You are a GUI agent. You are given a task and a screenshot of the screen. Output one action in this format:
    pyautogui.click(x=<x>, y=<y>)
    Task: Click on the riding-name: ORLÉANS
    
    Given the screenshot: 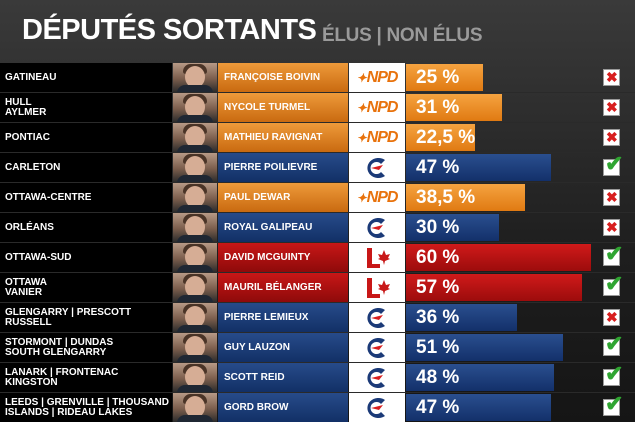 What is the action you would take?
    pyautogui.click(x=86, y=227)
    